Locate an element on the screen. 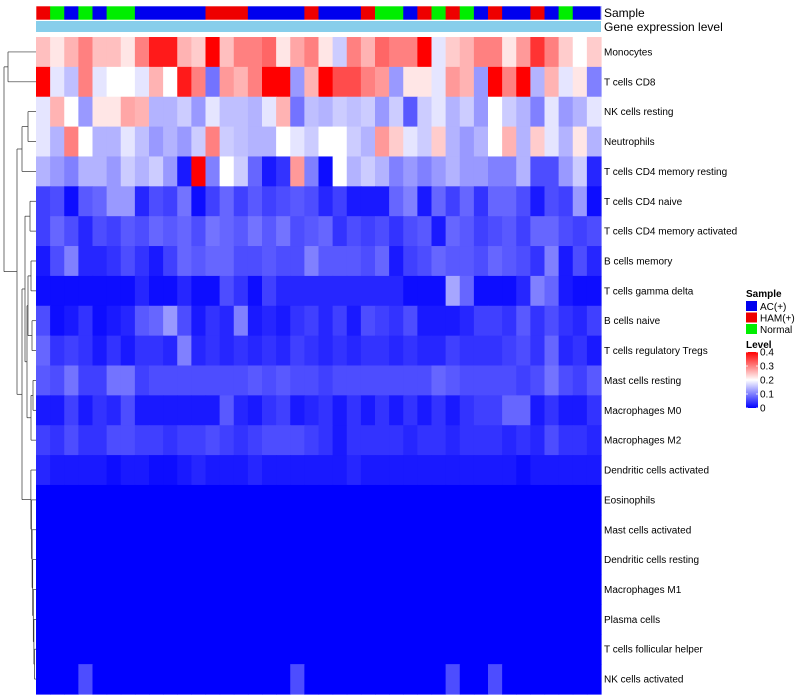 The width and height of the screenshot is (800, 700). legend-swatch is located at coordinates (751, 317).